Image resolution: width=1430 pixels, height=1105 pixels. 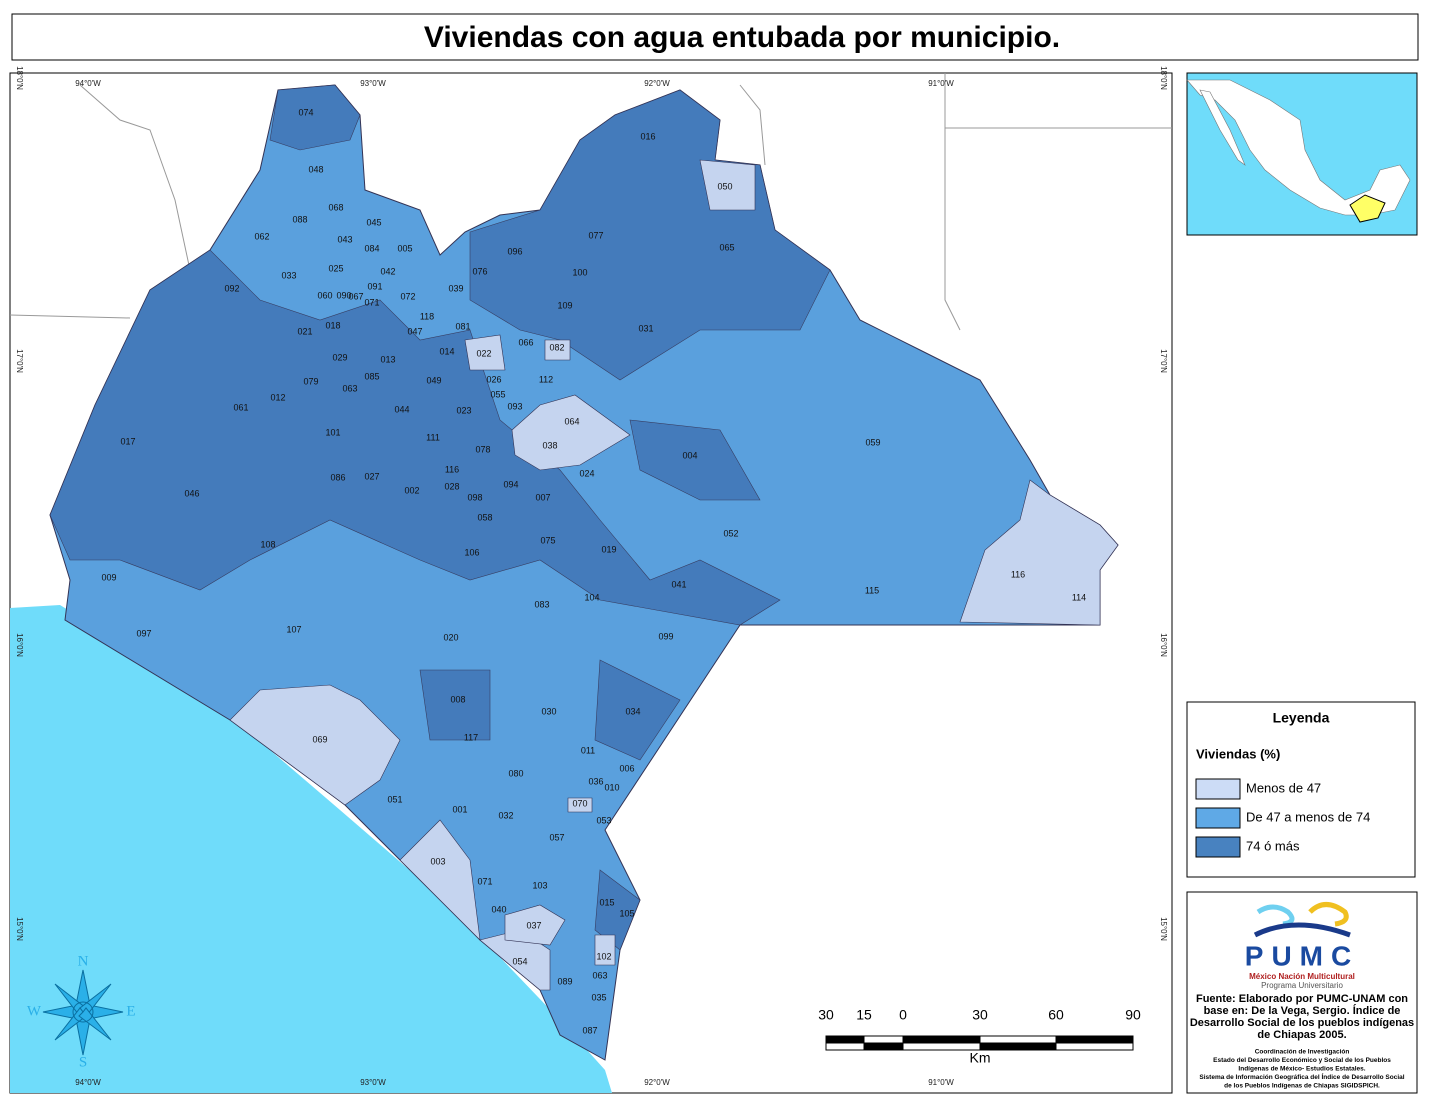 What do you see at coordinates (231, 288) in the screenshot?
I see `municipality-label: 092` at bounding box center [231, 288].